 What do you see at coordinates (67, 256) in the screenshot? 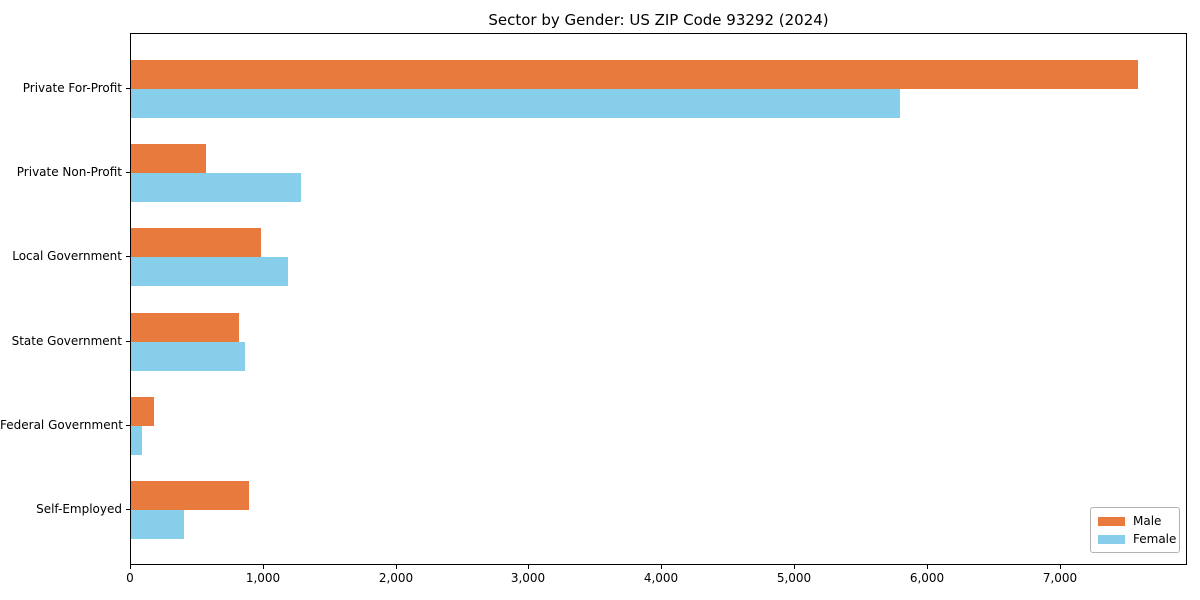
I see `ytick-label: Local Government` at bounding box center [67, 256].